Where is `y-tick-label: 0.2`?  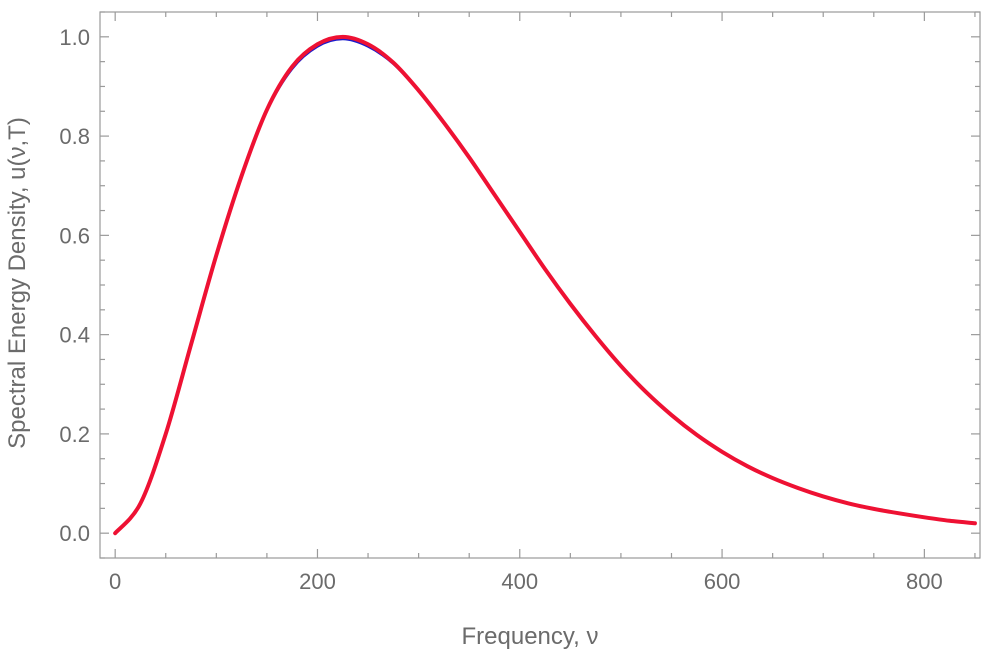
y-tick-label: 0.2 is located at coordinates (74, 434).